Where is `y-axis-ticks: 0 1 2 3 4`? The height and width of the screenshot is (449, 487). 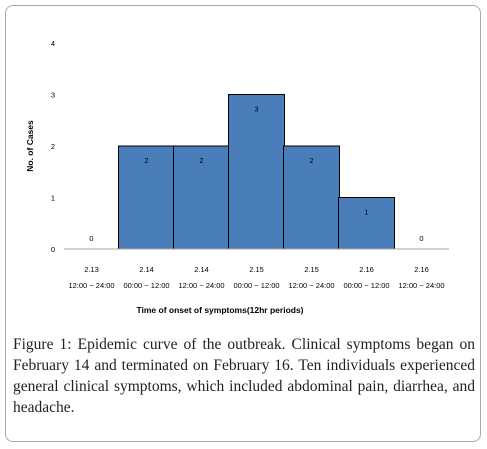 y-axis-ticks: 0 1 2 3 4 is located at coordinates (53, 146).